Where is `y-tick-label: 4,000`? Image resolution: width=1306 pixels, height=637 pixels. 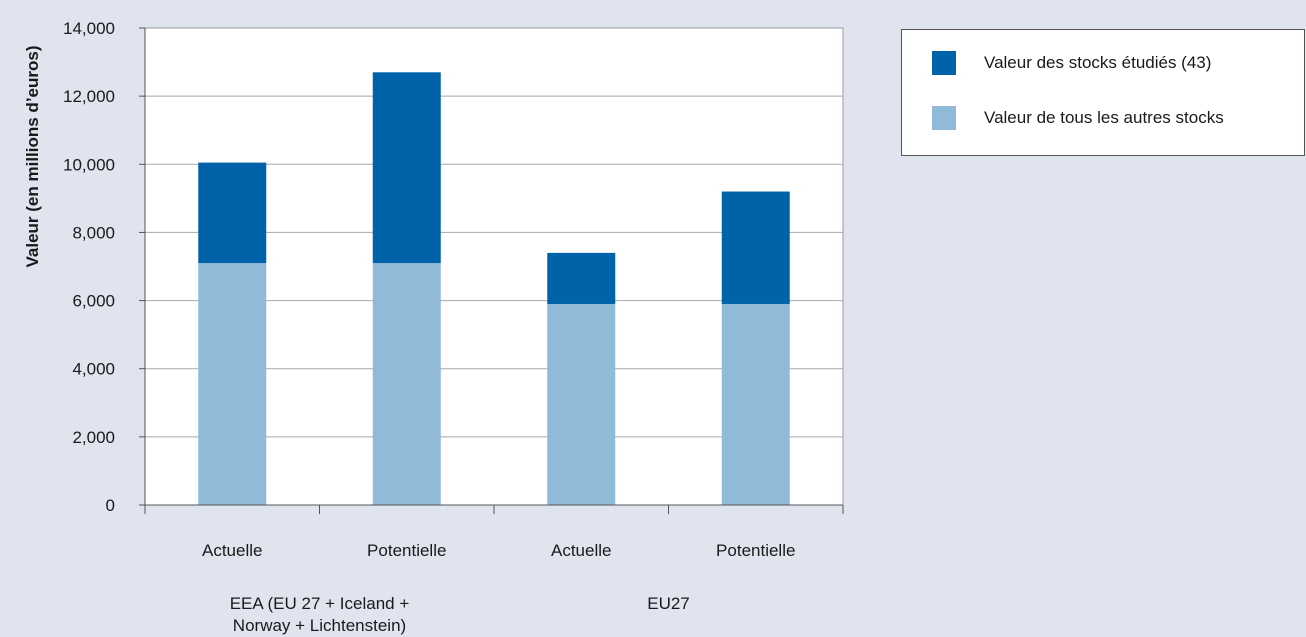
y-tick-label: 4,000 is located at coordinates (93, 369).